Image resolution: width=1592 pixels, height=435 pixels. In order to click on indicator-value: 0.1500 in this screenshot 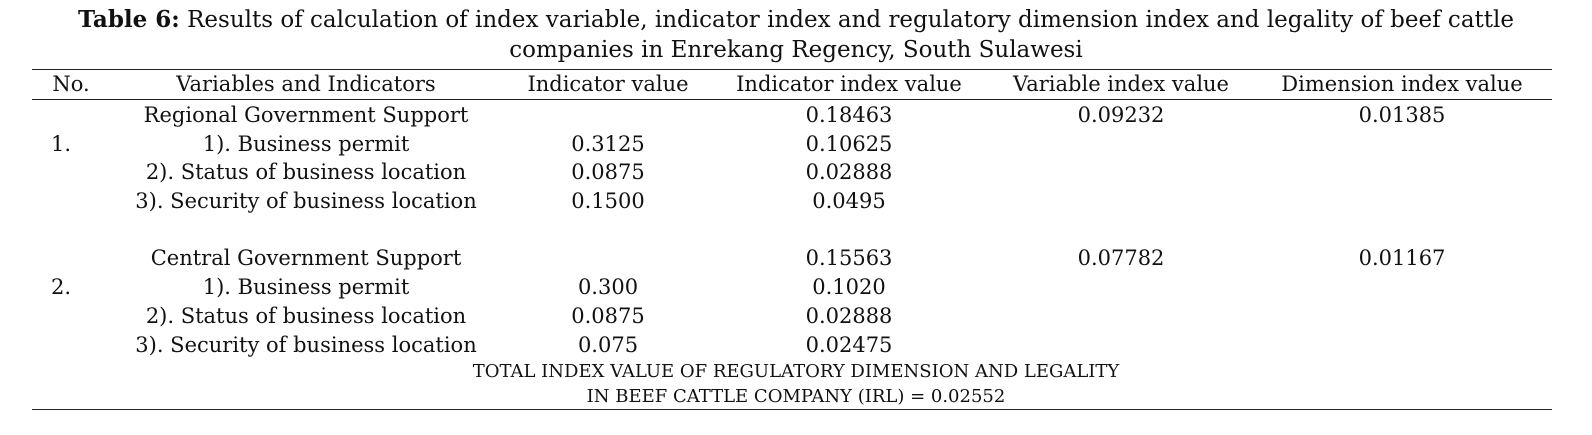, I will do `click(608, 201)`.